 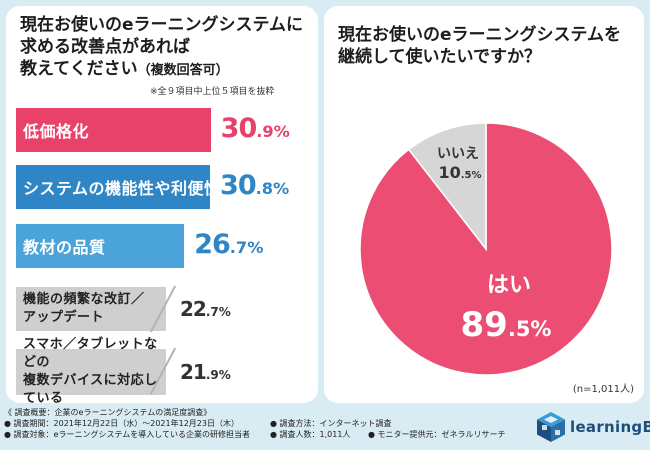 What do you see at coordinates (479, 46) in the screenshot?
I see `pie-chart-title: 現在お使いのeラーニングシステムを 継続して使いたいですか？` at bounding box center [479, 46].